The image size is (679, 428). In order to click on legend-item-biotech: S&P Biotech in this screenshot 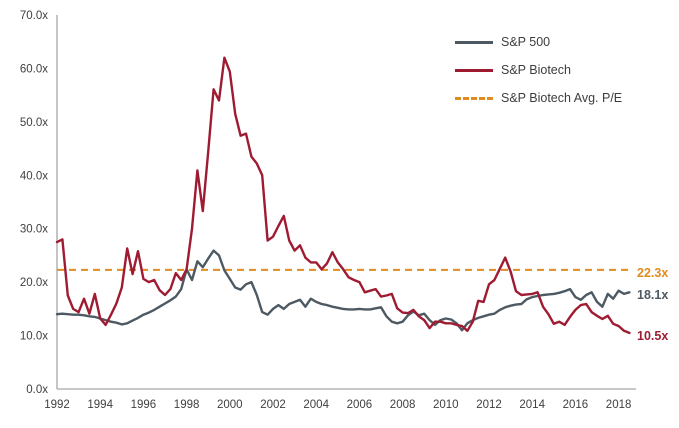, I will do `click(538, 70)`.